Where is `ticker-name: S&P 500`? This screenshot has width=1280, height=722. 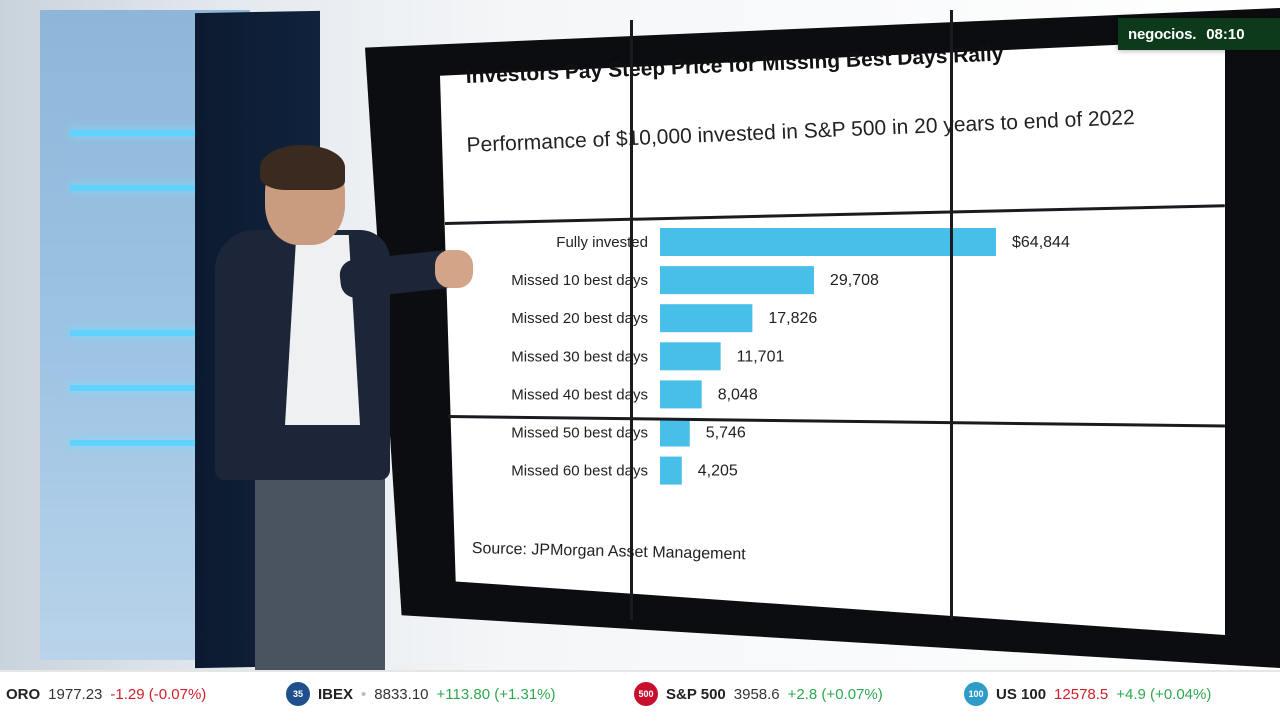
ticker-name: S&P 500 is located at coordinates (696, 694).